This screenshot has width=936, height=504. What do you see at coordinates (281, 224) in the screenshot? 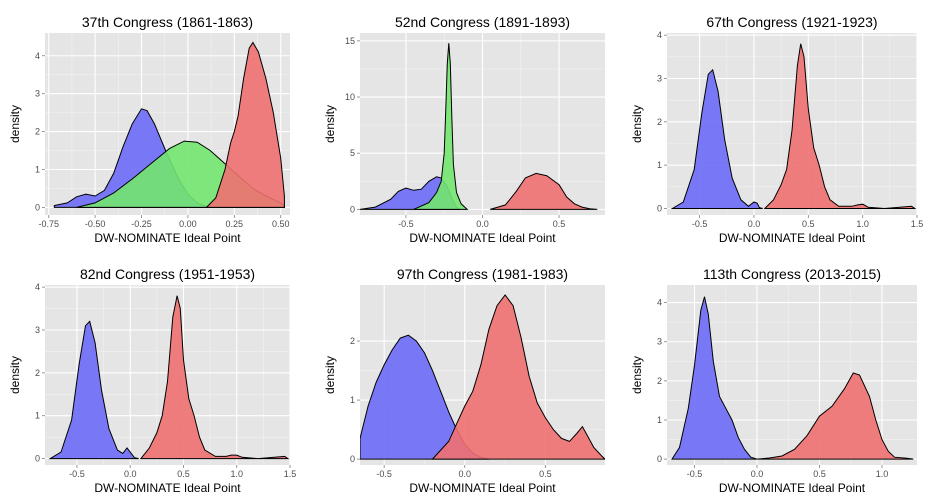
I see `x-tick-label: 0.50` at bounding box center [281, 224].